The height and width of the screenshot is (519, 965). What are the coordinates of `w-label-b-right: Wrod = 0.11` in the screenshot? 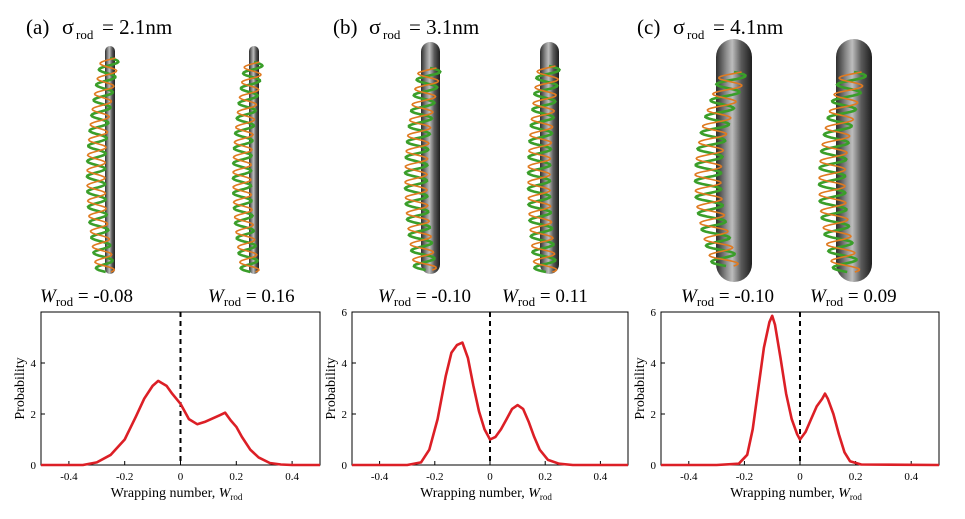 It's located at (545, 297).